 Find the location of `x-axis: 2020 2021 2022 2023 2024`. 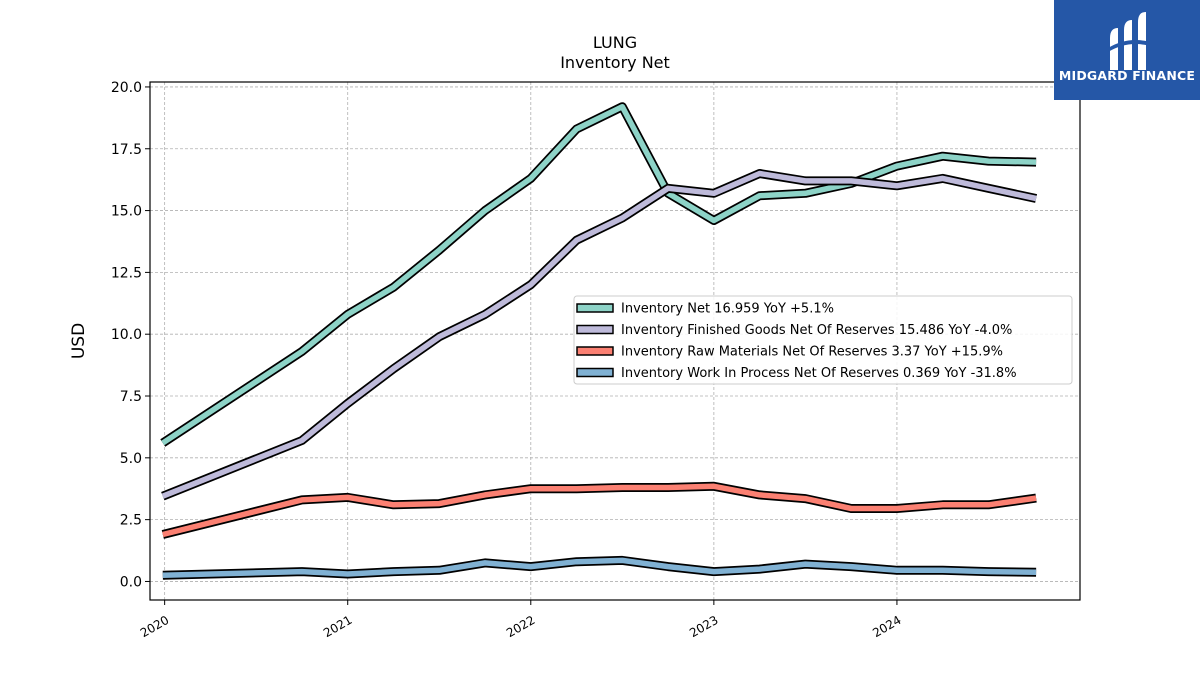

x-axis: 2020 2021 2022 2023 2024 is located at coordinates (521, 620).